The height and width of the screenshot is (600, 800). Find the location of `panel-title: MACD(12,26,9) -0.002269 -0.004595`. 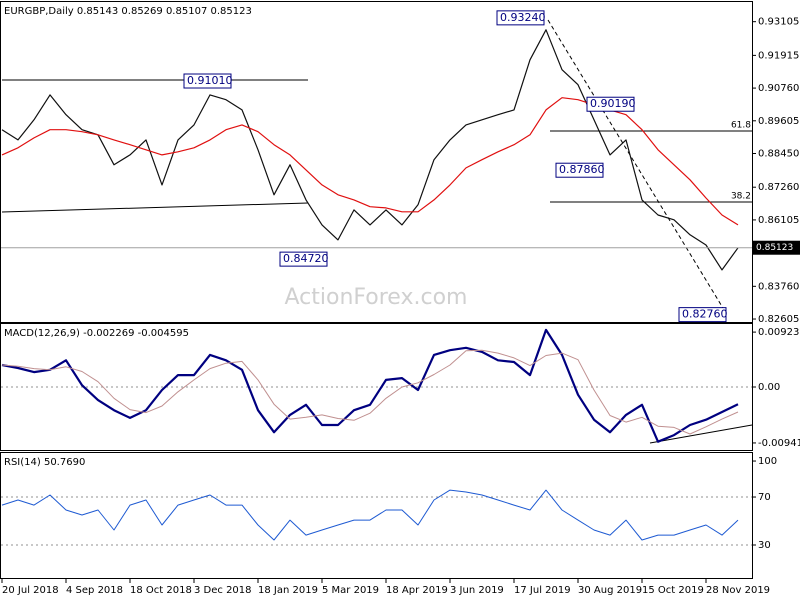

panel-title: MACD(12,26,9) -0.002269 -0.004595 is located at coordinates (96, 333).